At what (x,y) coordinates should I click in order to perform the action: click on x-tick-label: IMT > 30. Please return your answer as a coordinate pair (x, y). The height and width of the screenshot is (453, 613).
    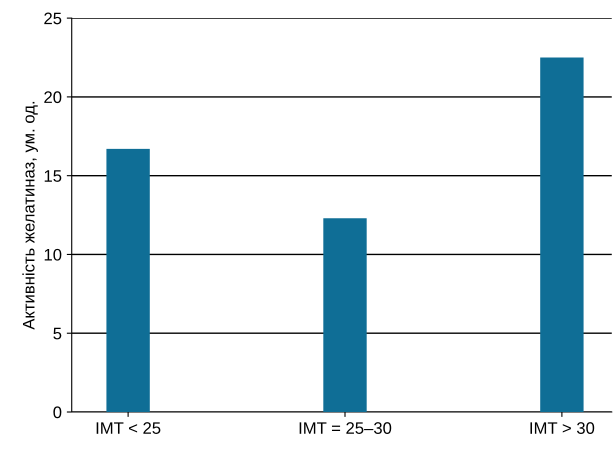
    Looking at the image, I should click on (562, 428).